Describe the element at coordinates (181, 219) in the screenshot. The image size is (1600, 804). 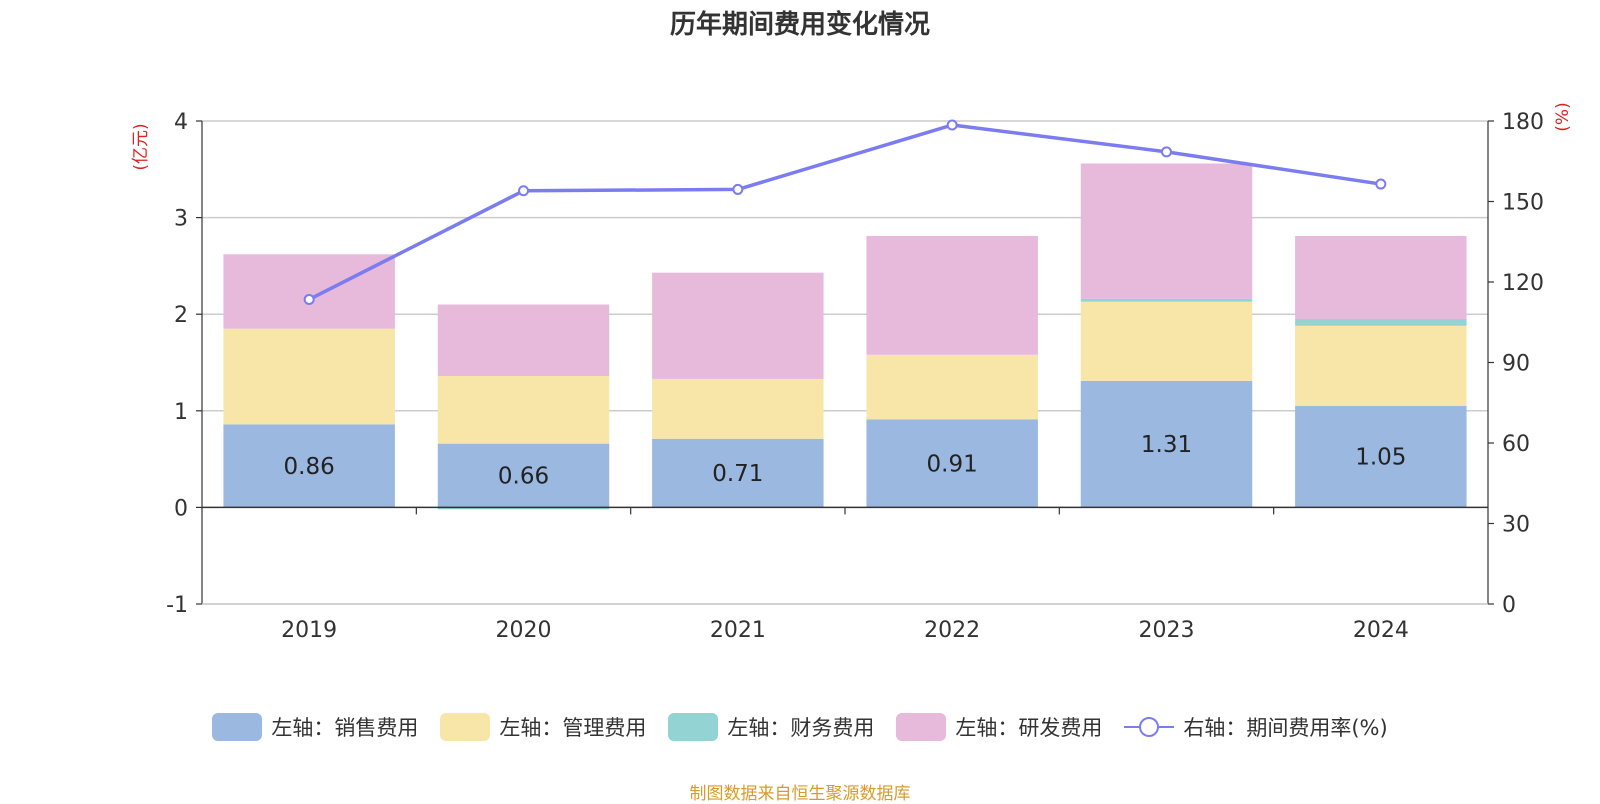
I see `left-tick-label: 3` at that location.